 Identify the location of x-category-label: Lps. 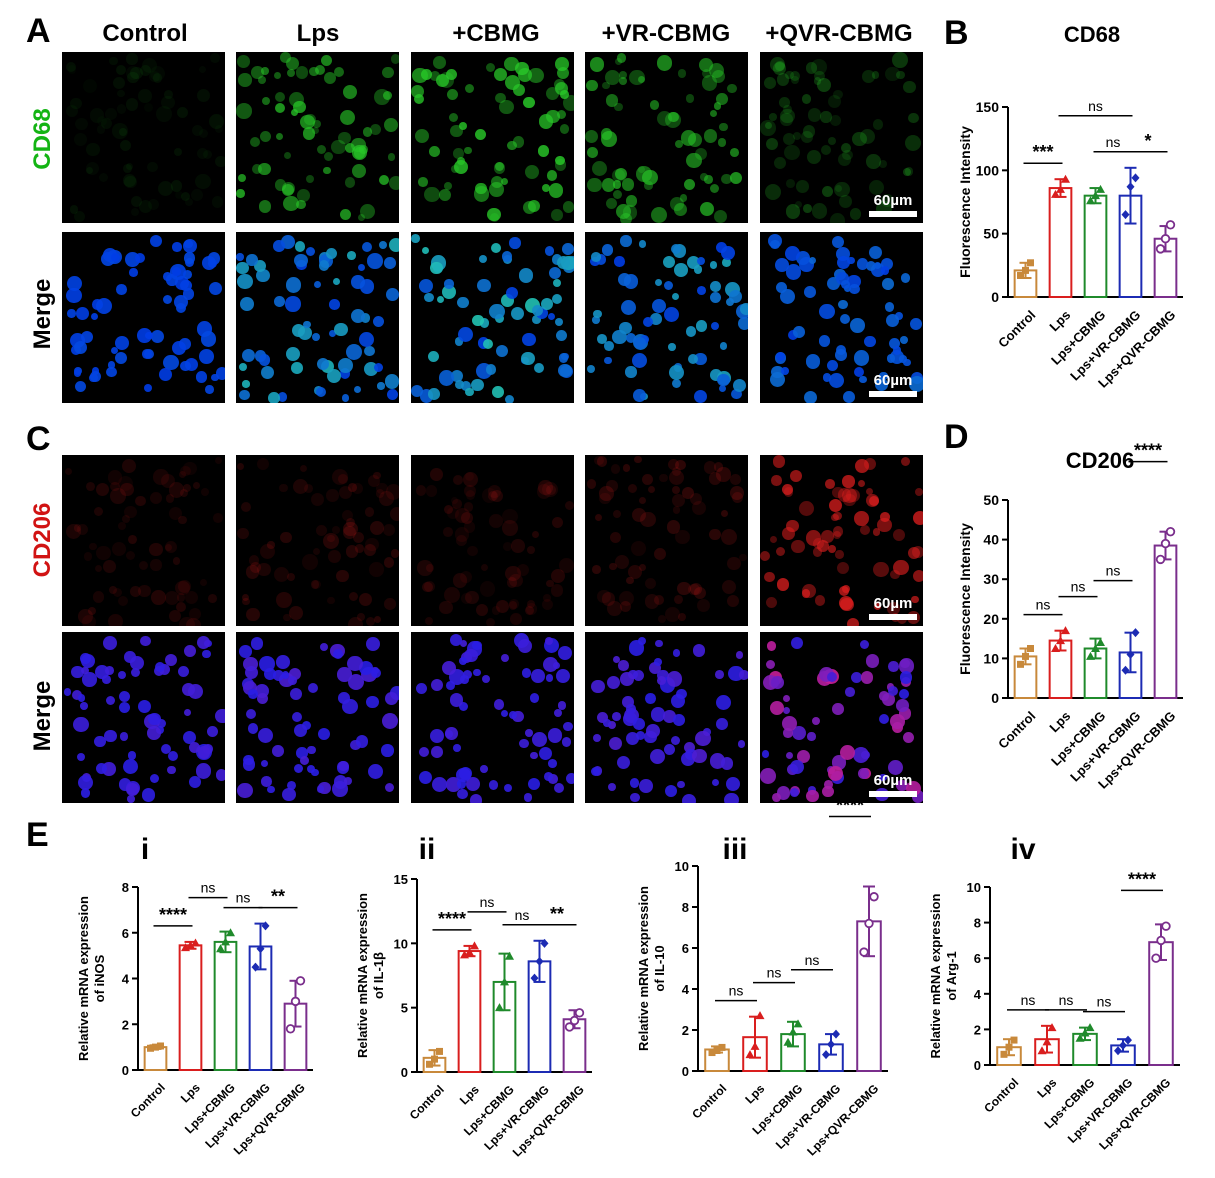
(1059, 320).